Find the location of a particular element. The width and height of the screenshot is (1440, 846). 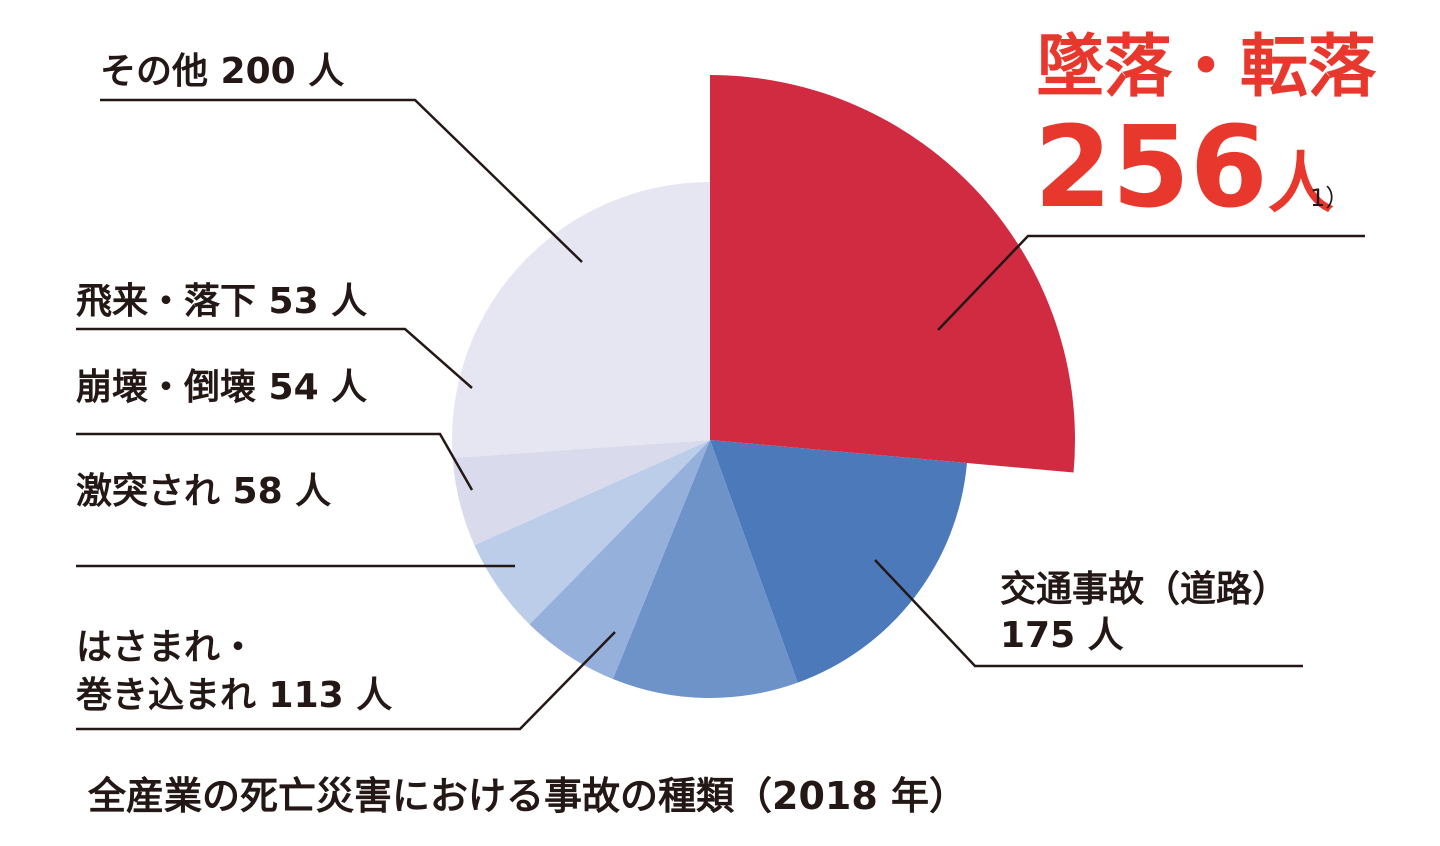

pie-slice-traffic is located at coordinates (838, 561).